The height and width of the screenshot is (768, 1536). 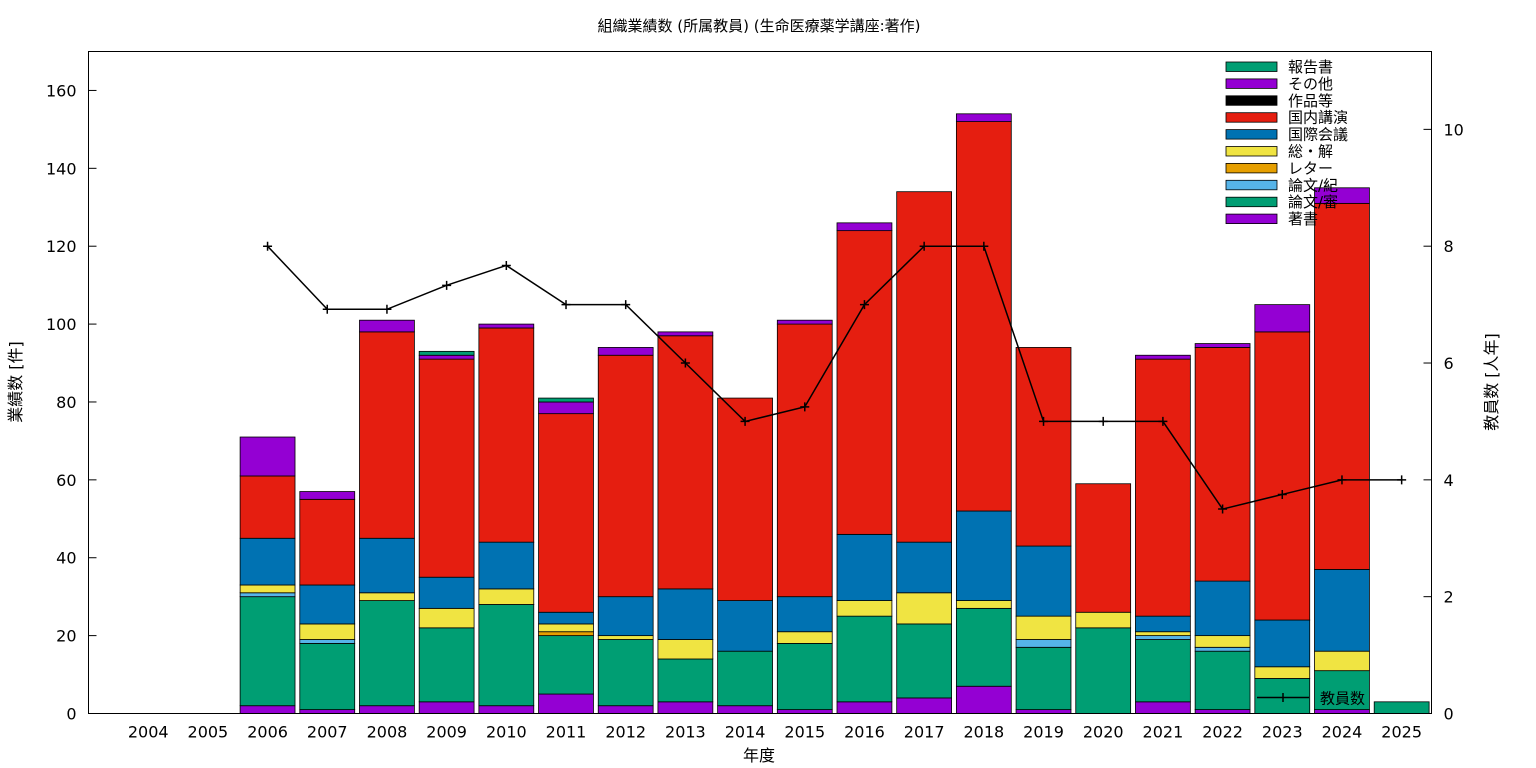 I want to click on y2-axis-label: 教員数 [人年], so click(x=1491, y=382).